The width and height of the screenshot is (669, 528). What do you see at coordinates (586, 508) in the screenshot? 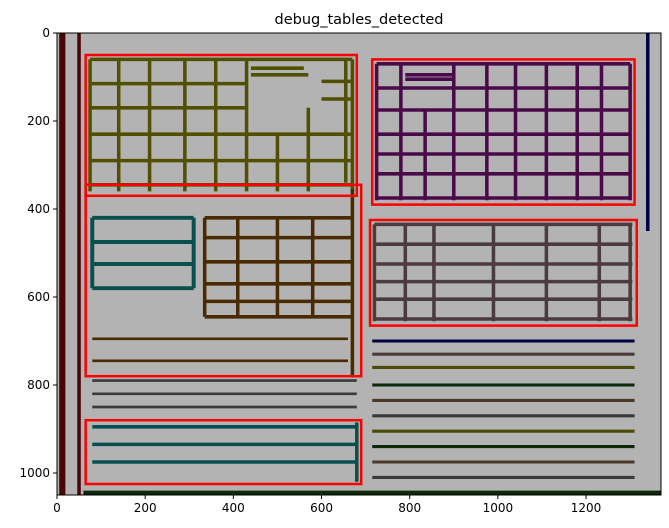
I see `x-tick-label: 1200` at bounding box center [586, 508].